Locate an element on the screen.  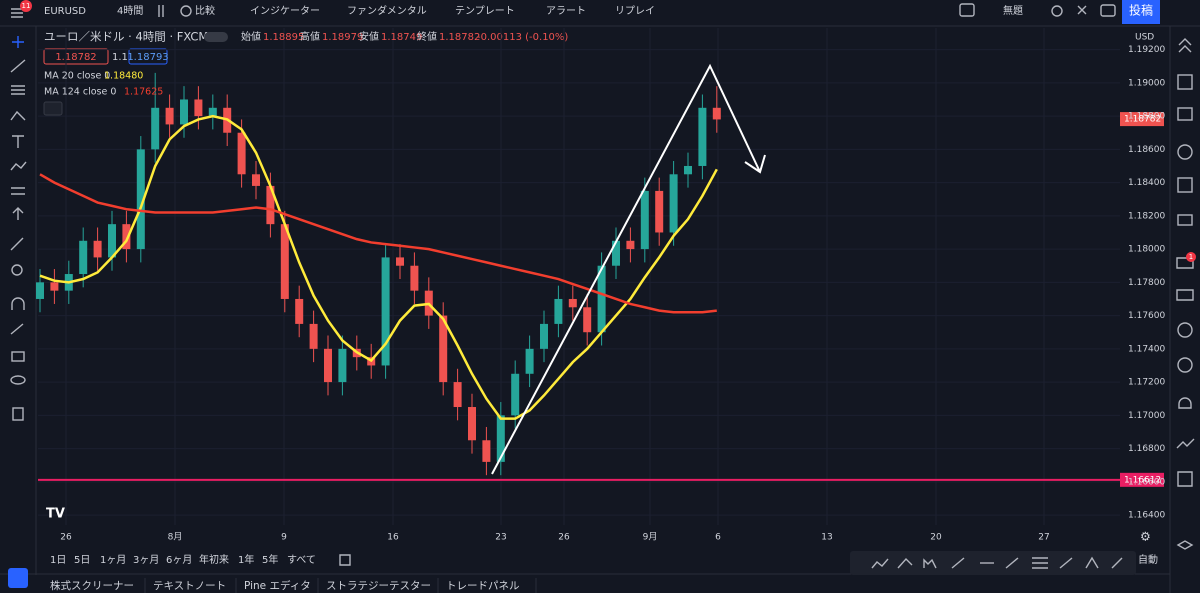
ma-value: 1.17625 is located at coordinates (143, 92).